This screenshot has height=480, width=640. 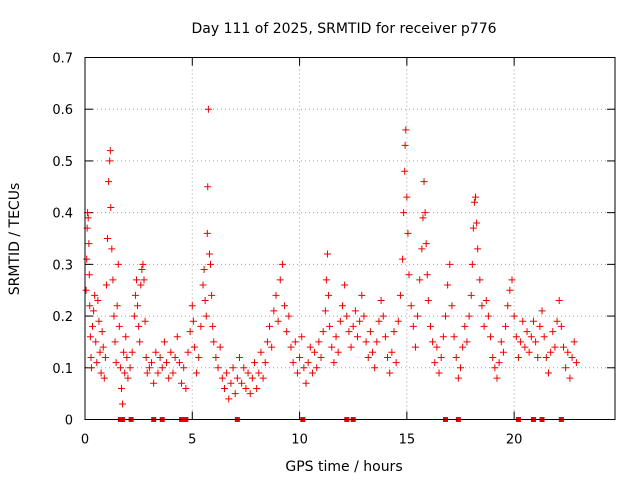 I want to click on y-tick-label: 0.5, so click(x=62, y=162).